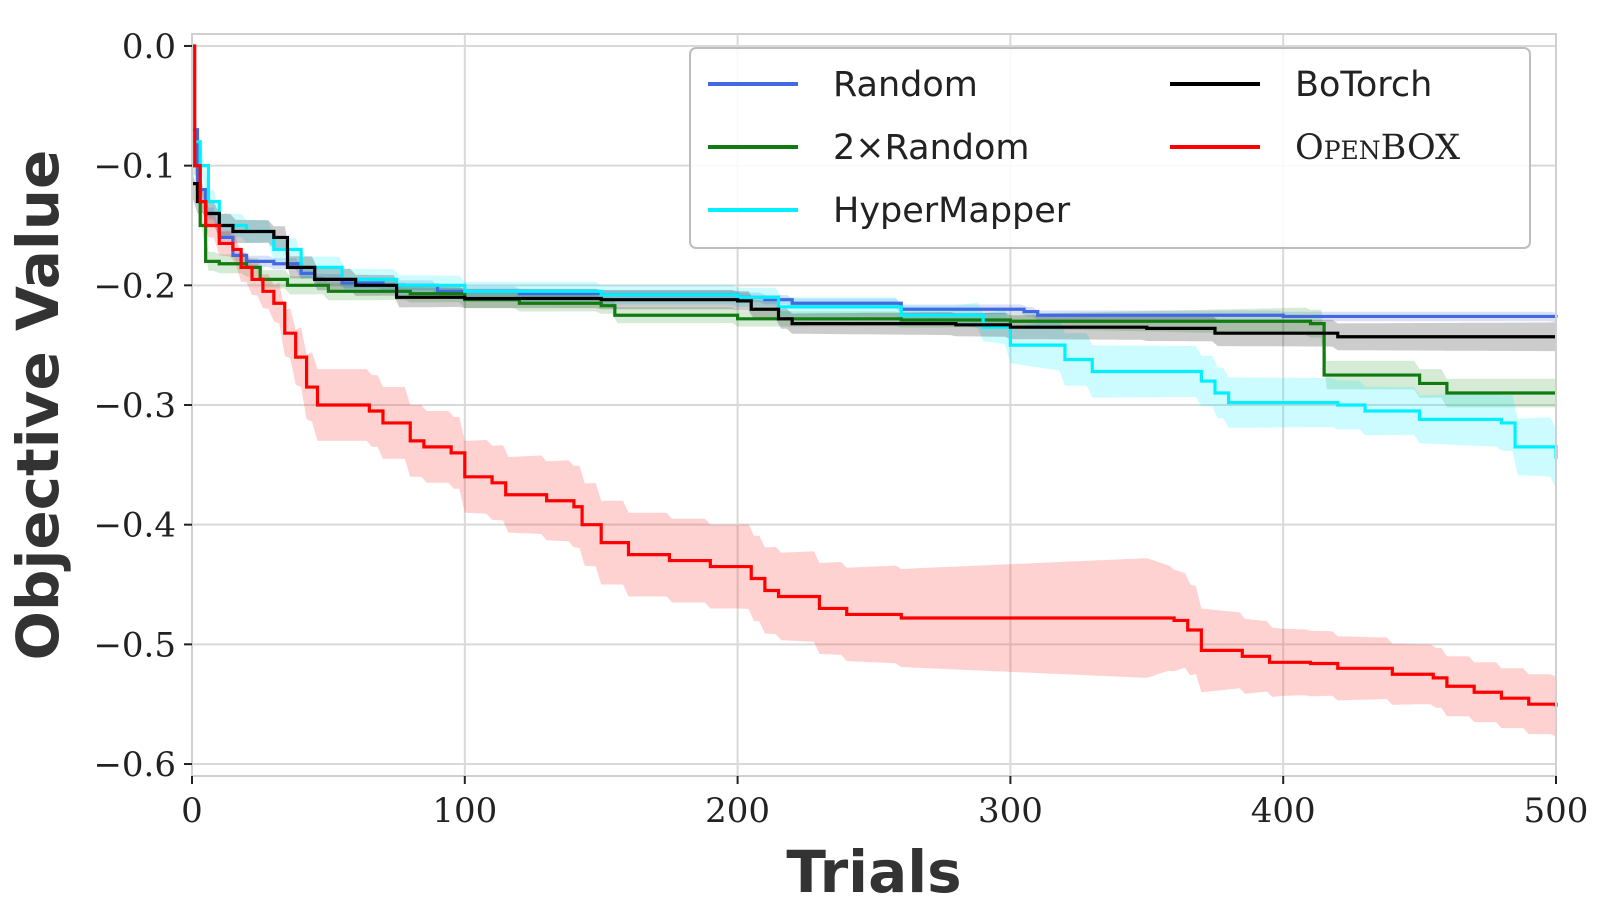  Describe the element at coordinates (873, 869) in the screenshot. I see `x-axis-title: Trials` at that location.